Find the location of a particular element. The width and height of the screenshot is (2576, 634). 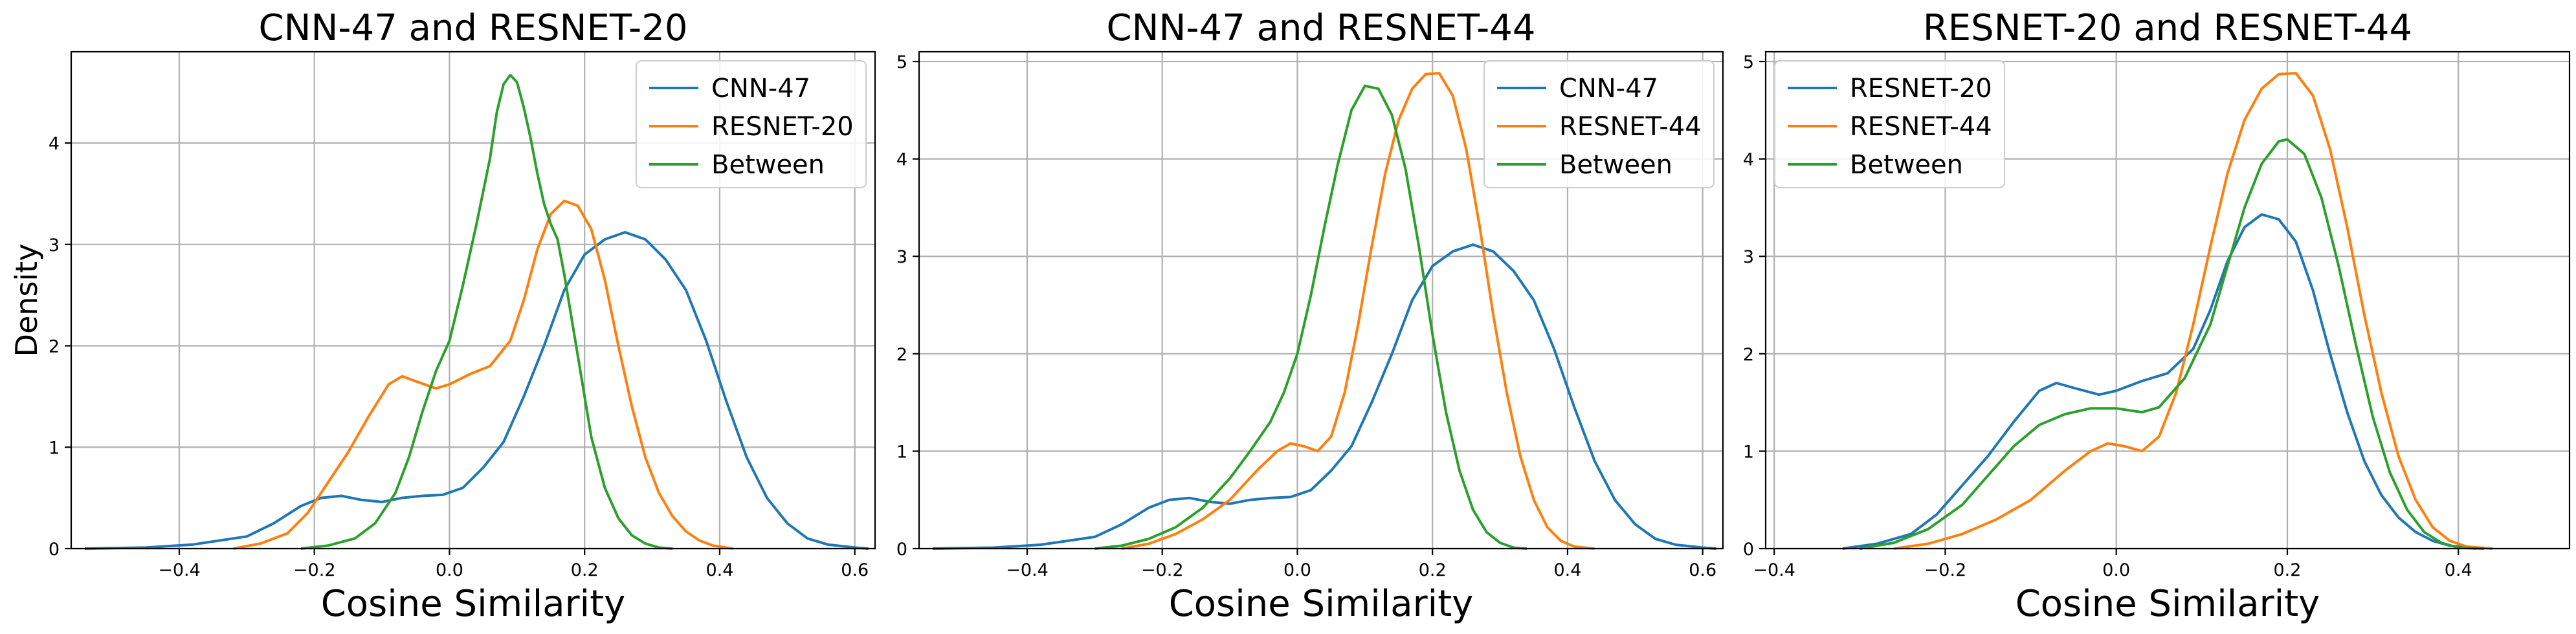

chart-title: CNN-47 and RESNET-44 is located at coordinates (1321, 28).